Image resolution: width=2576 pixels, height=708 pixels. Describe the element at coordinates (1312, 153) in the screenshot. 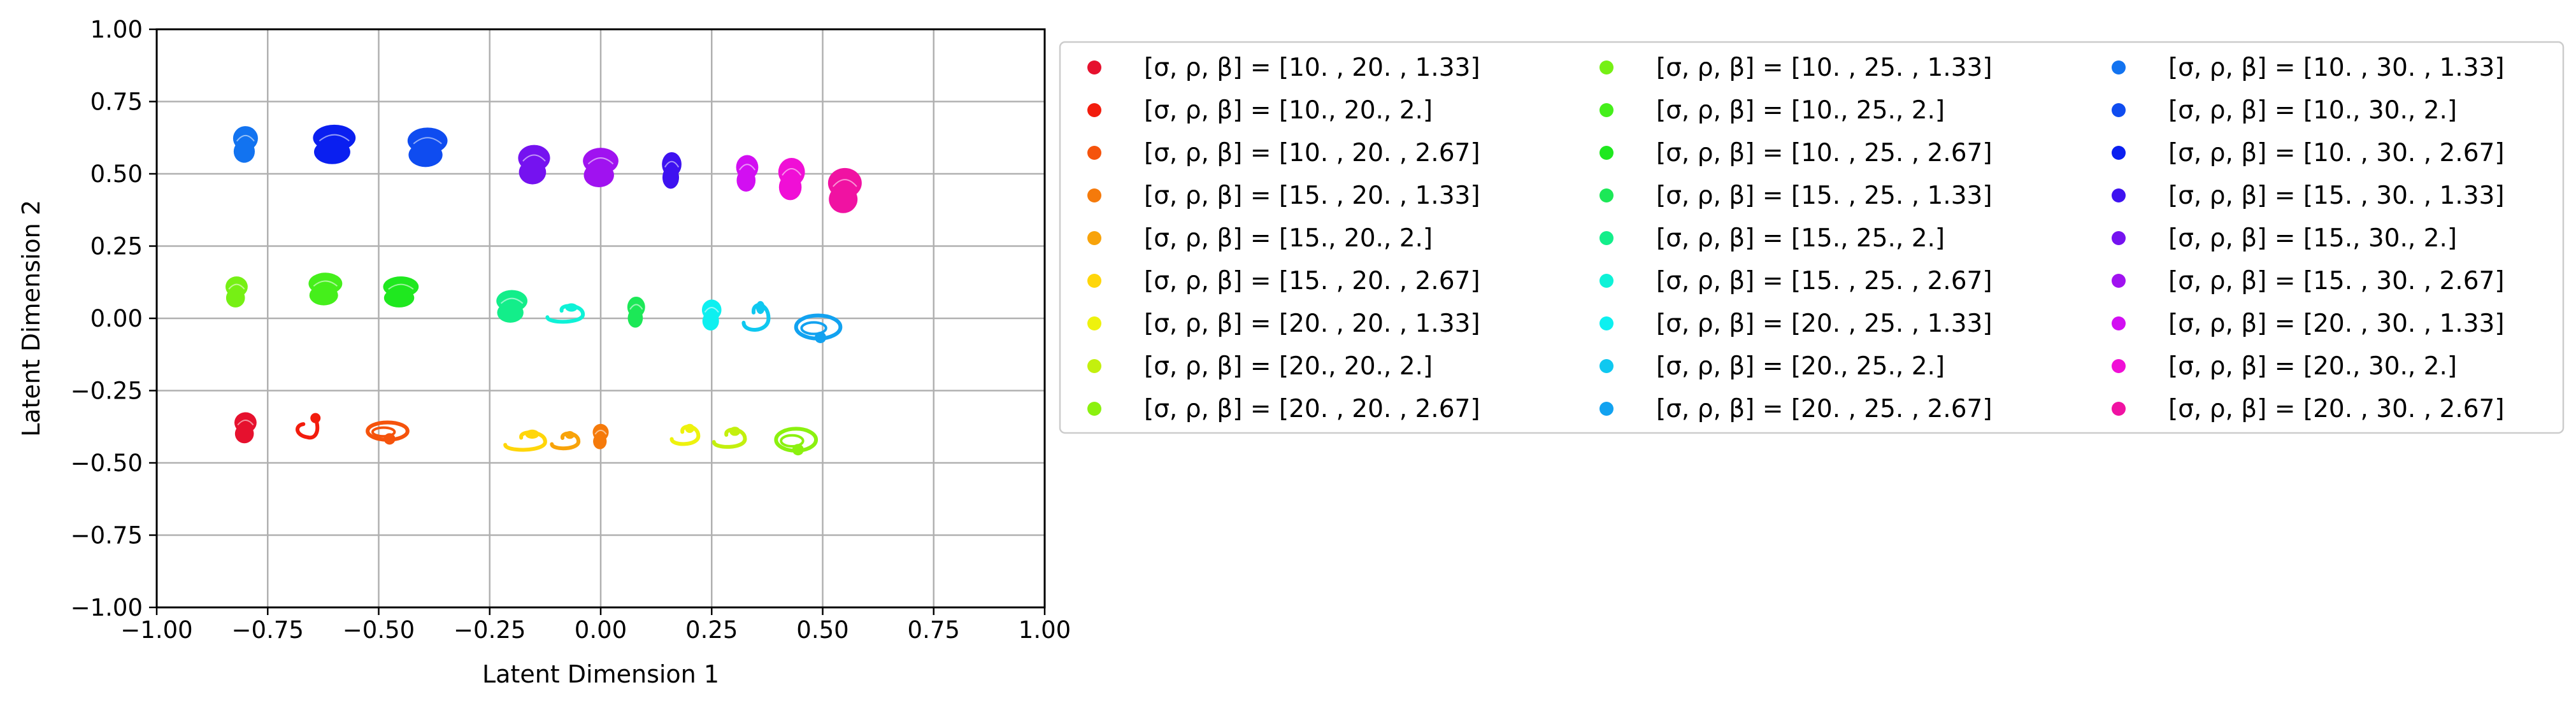

I see `legend-label: [σ, ρ, β] = [10. , 20. , 2.67]` at that location.